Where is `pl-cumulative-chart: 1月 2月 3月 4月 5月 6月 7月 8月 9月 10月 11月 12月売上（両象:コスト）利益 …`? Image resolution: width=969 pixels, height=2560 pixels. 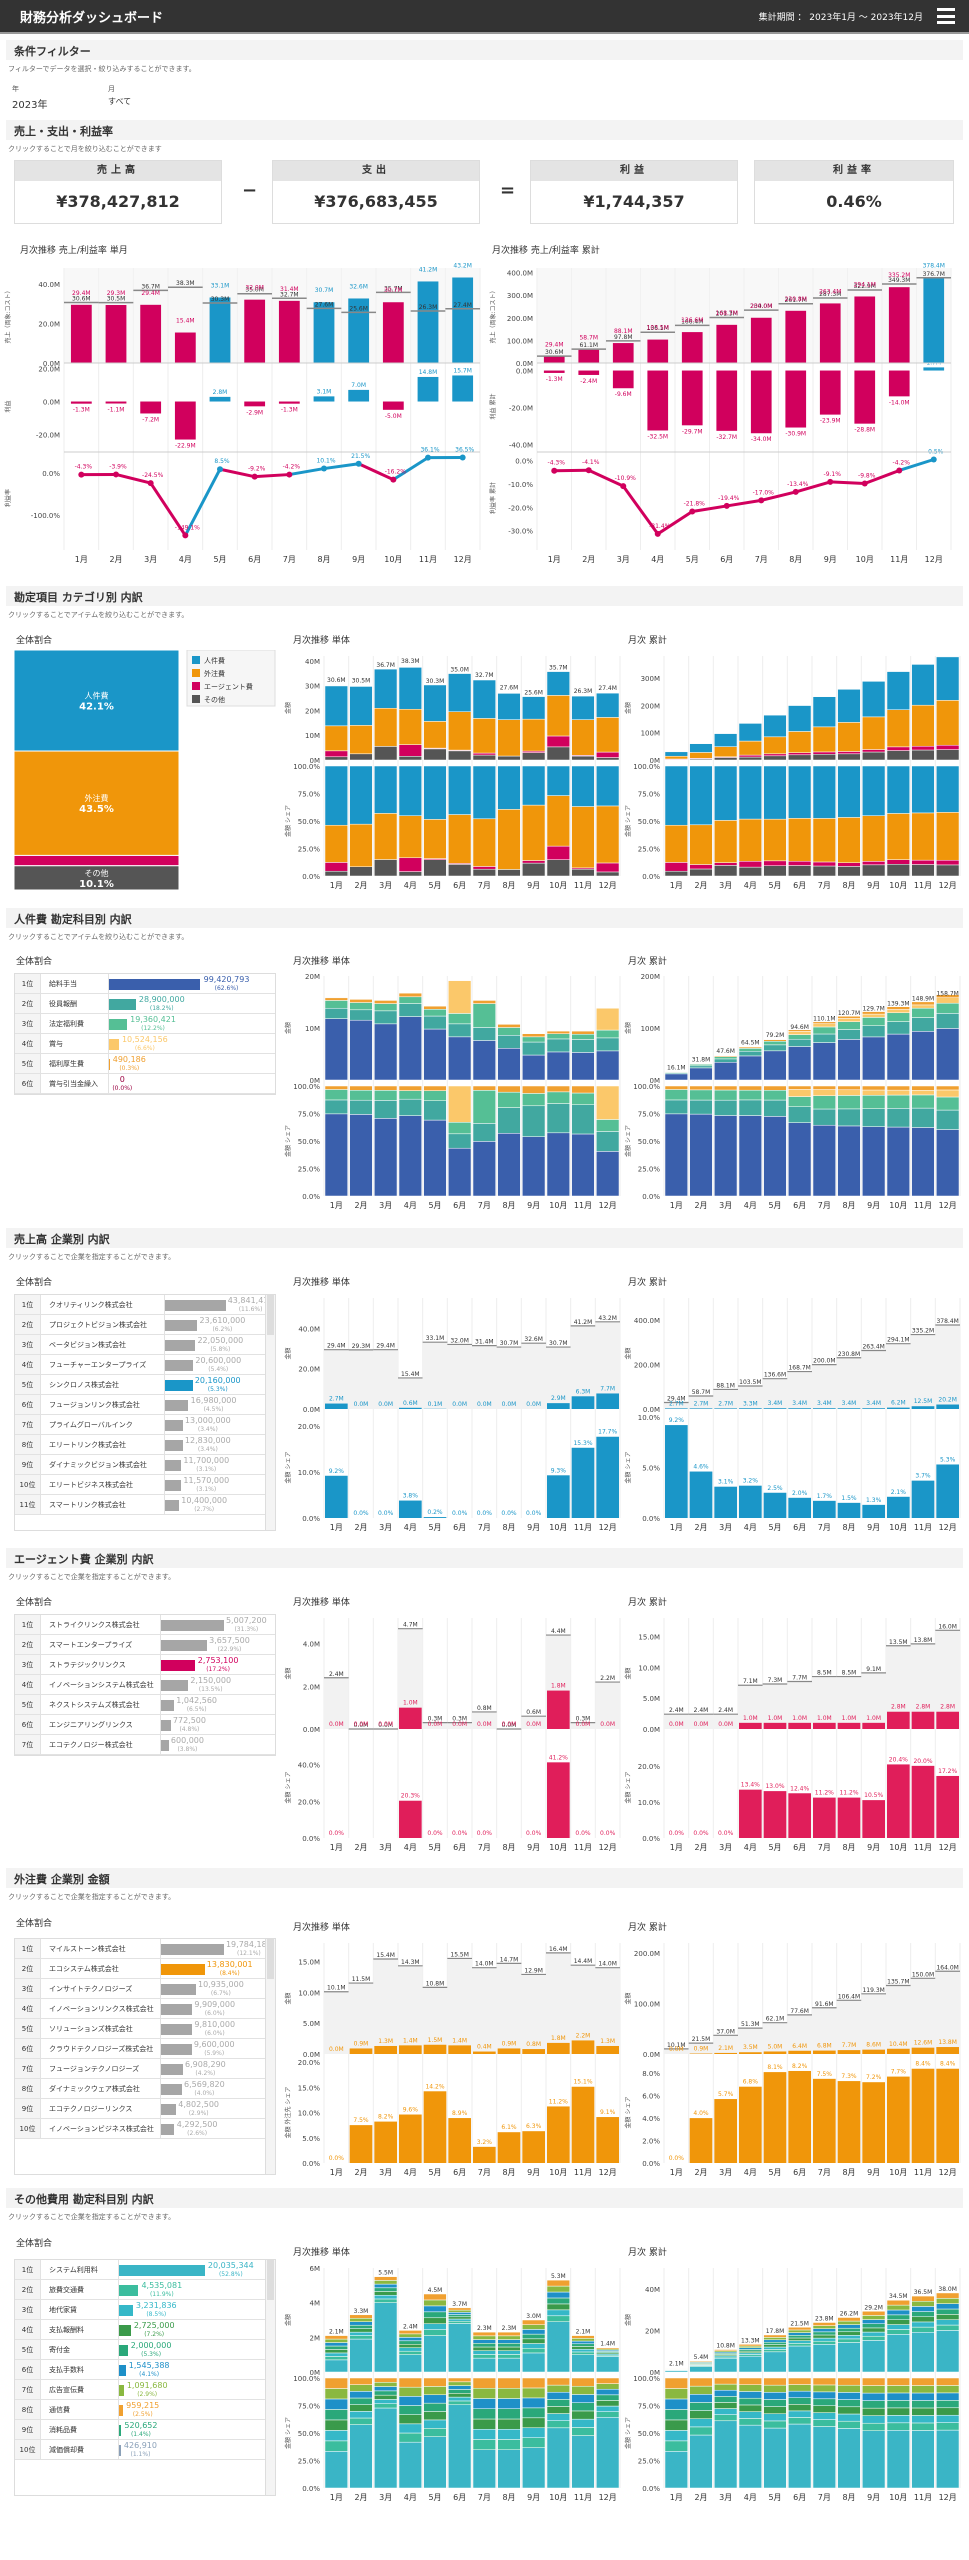
pl-cumulative-chart: 1月 2月 3月 4月 5月 6月 7月 8月 9月 10月 11月 12月売上（両象:コスト）利益 … is located at coordinates (727, 410).